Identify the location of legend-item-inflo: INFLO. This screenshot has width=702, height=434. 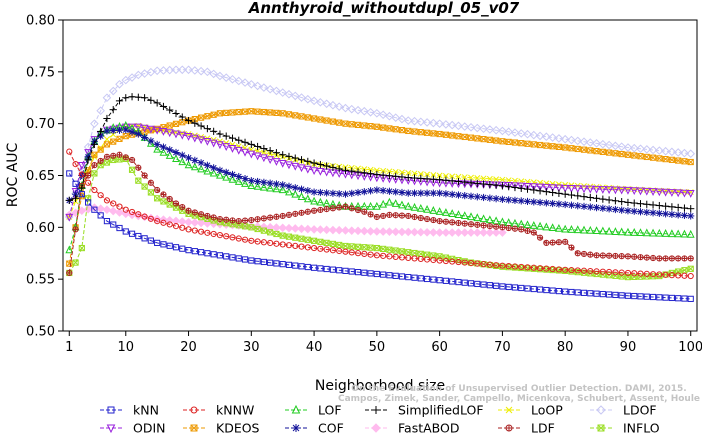
(625, 427).